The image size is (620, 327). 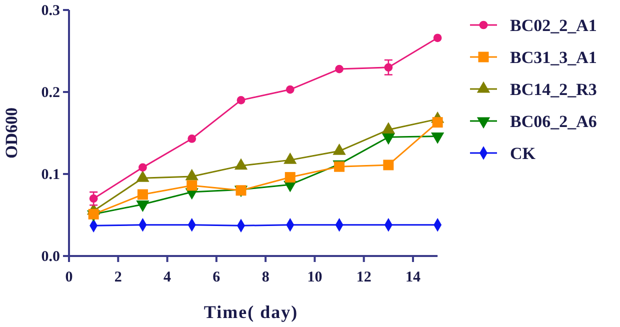 What do you see at coordinates (553, 121) in the screenshot?
I see `legend-label: BC06_2_A6` at bounding box center [553, 121].